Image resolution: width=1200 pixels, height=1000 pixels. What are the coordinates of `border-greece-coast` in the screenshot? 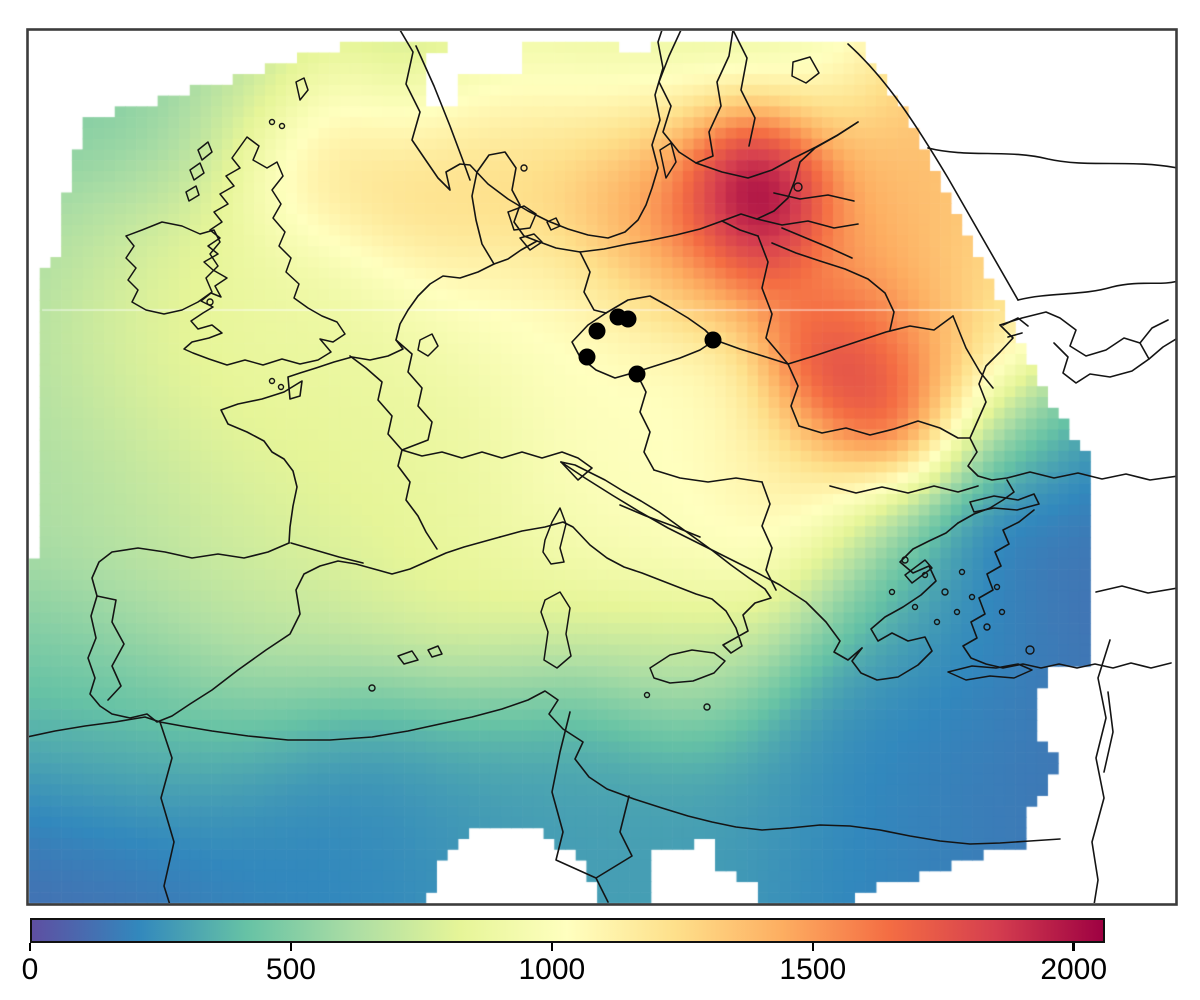 It's located at (905, 601).